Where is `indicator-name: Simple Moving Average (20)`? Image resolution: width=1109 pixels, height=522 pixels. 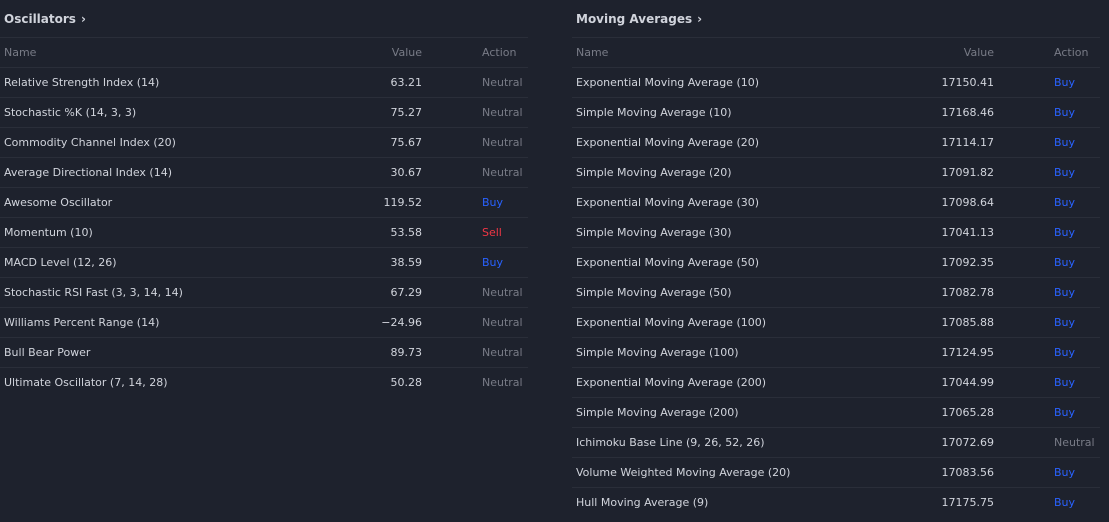
indicator-name: Simple Moving Average (20) is located at coordinates (654, 172).